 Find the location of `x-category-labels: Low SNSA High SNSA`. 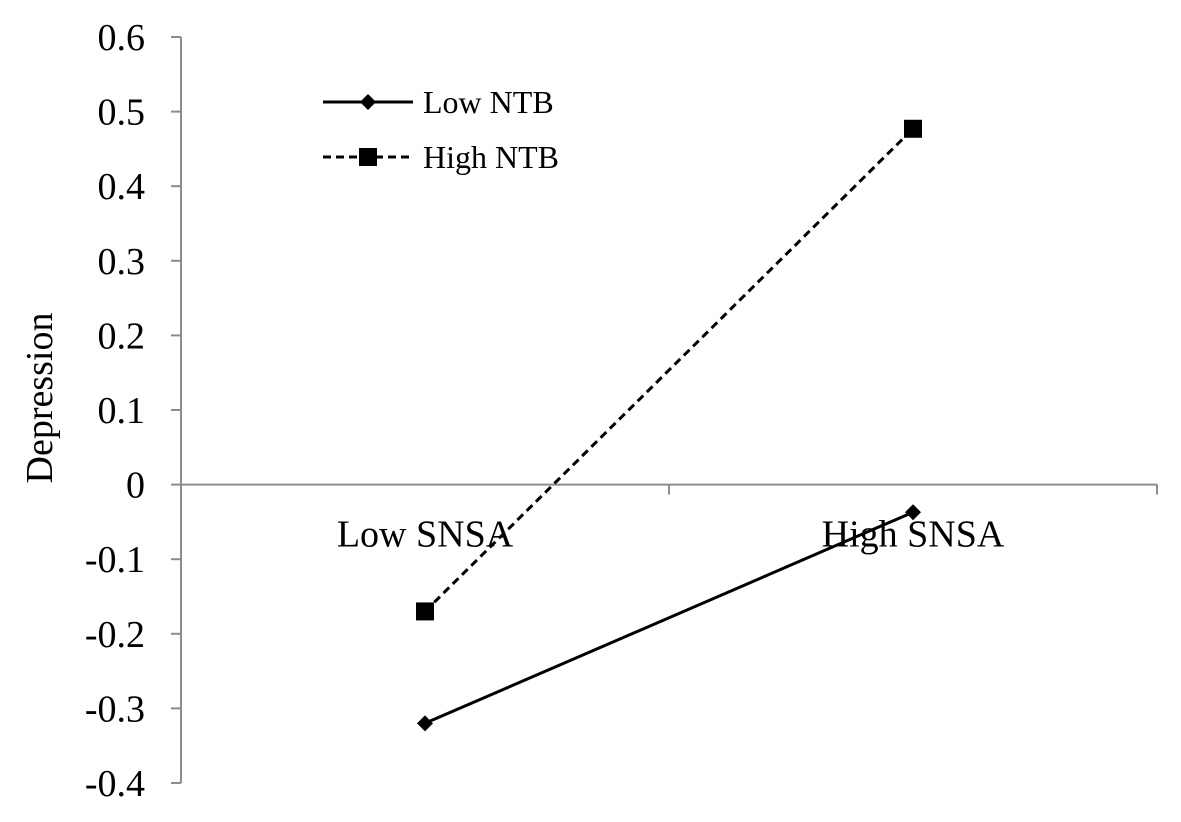

x-category-labels: Low SNSA High SNSA is located at coordinates (671, 535).